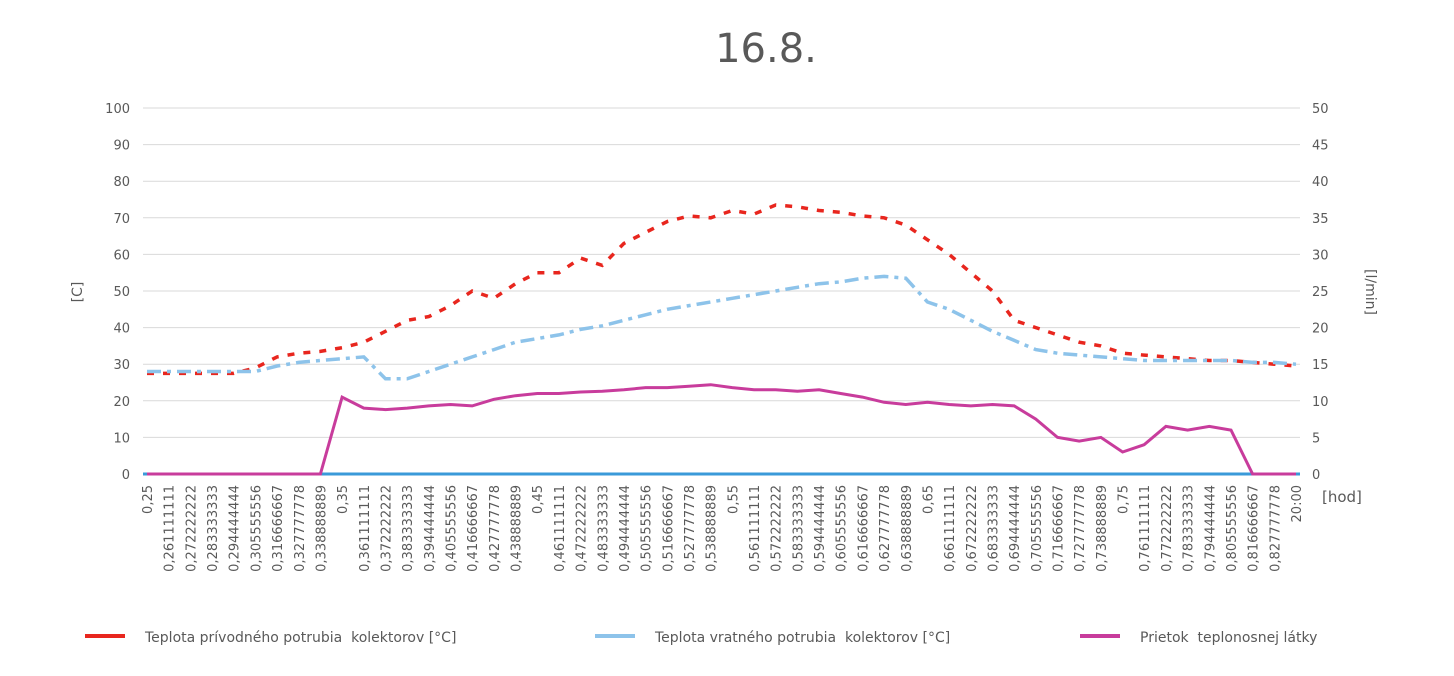 The height and width of the screenshot is (676, 1454). What do you see at coordinates (170, 528) in the screenshot?
I see `x-tick-label: 0,261111111` at bounding box center [170, 528].